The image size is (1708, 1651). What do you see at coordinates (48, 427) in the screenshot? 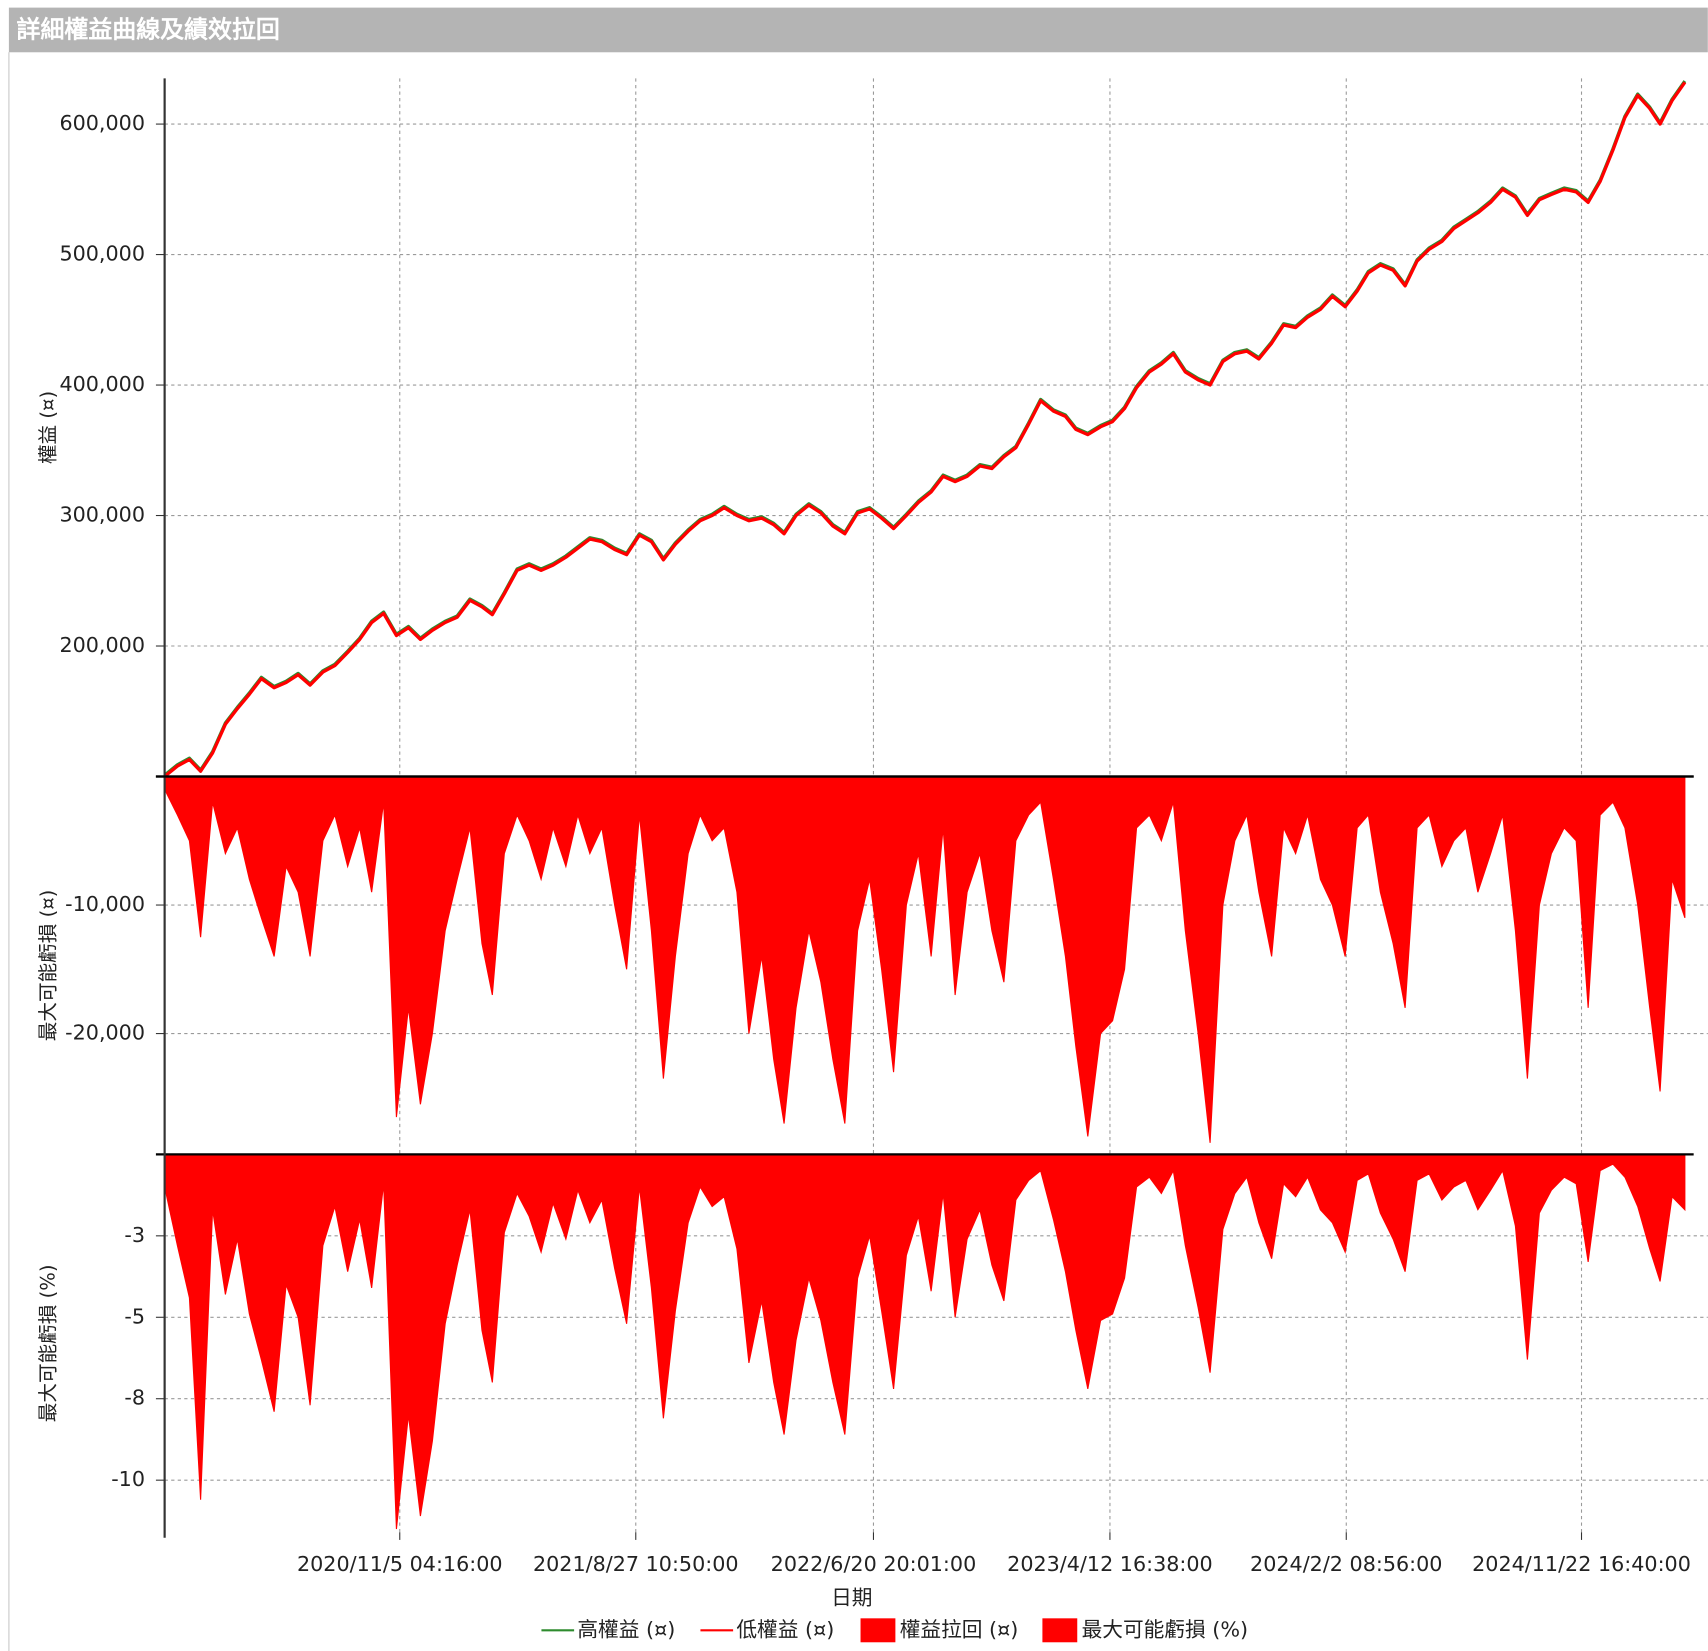
I see `y-axis-label: 權益 (¤)` at bounding box center [48, 427].